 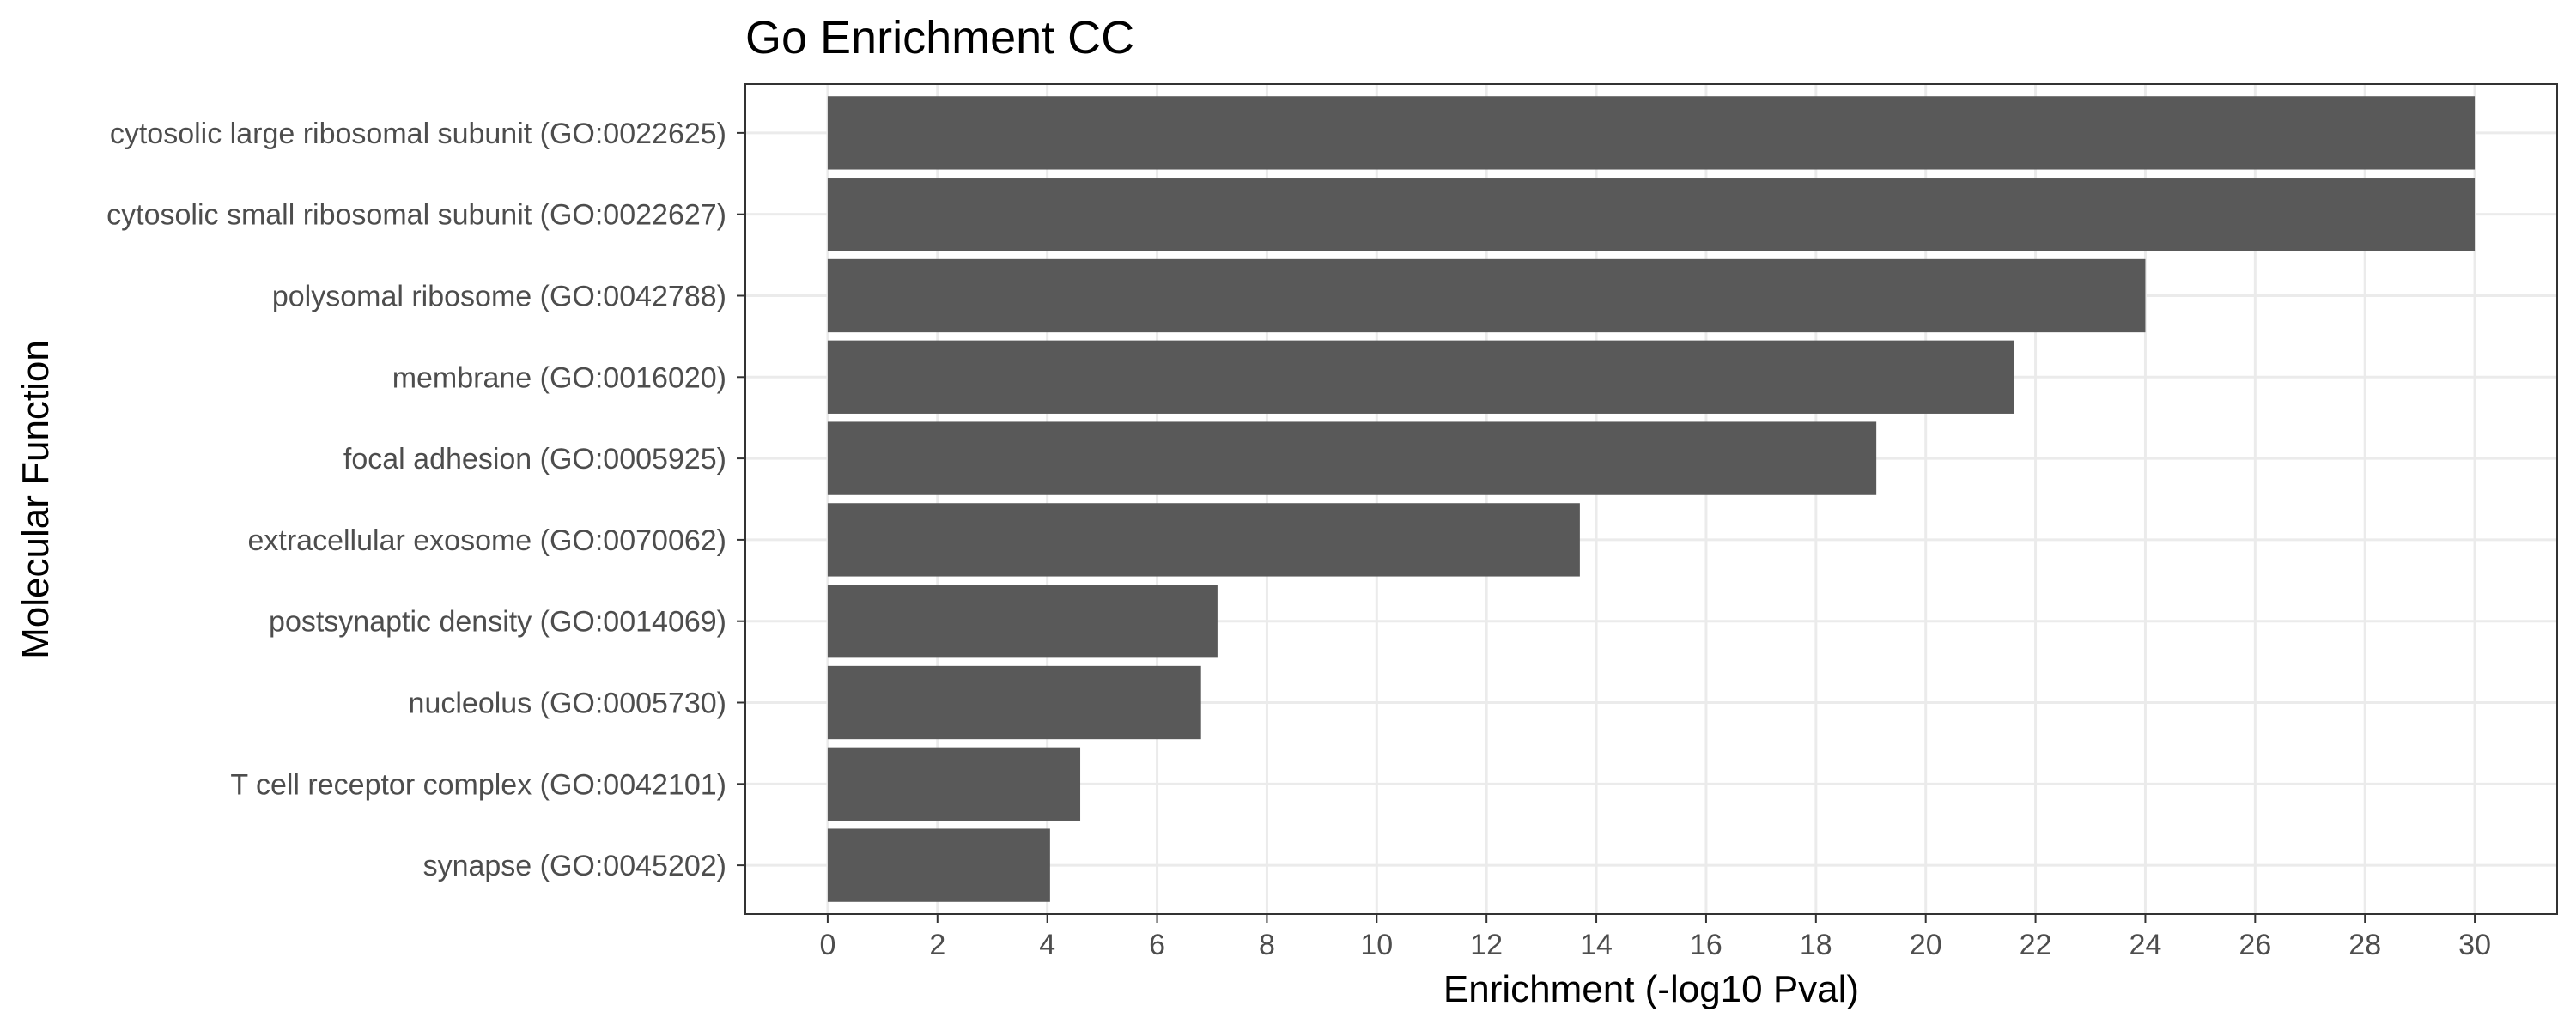 I want to click on y-tick-label: focal adhesion (GO:0005925), so click(x=534, y=459).